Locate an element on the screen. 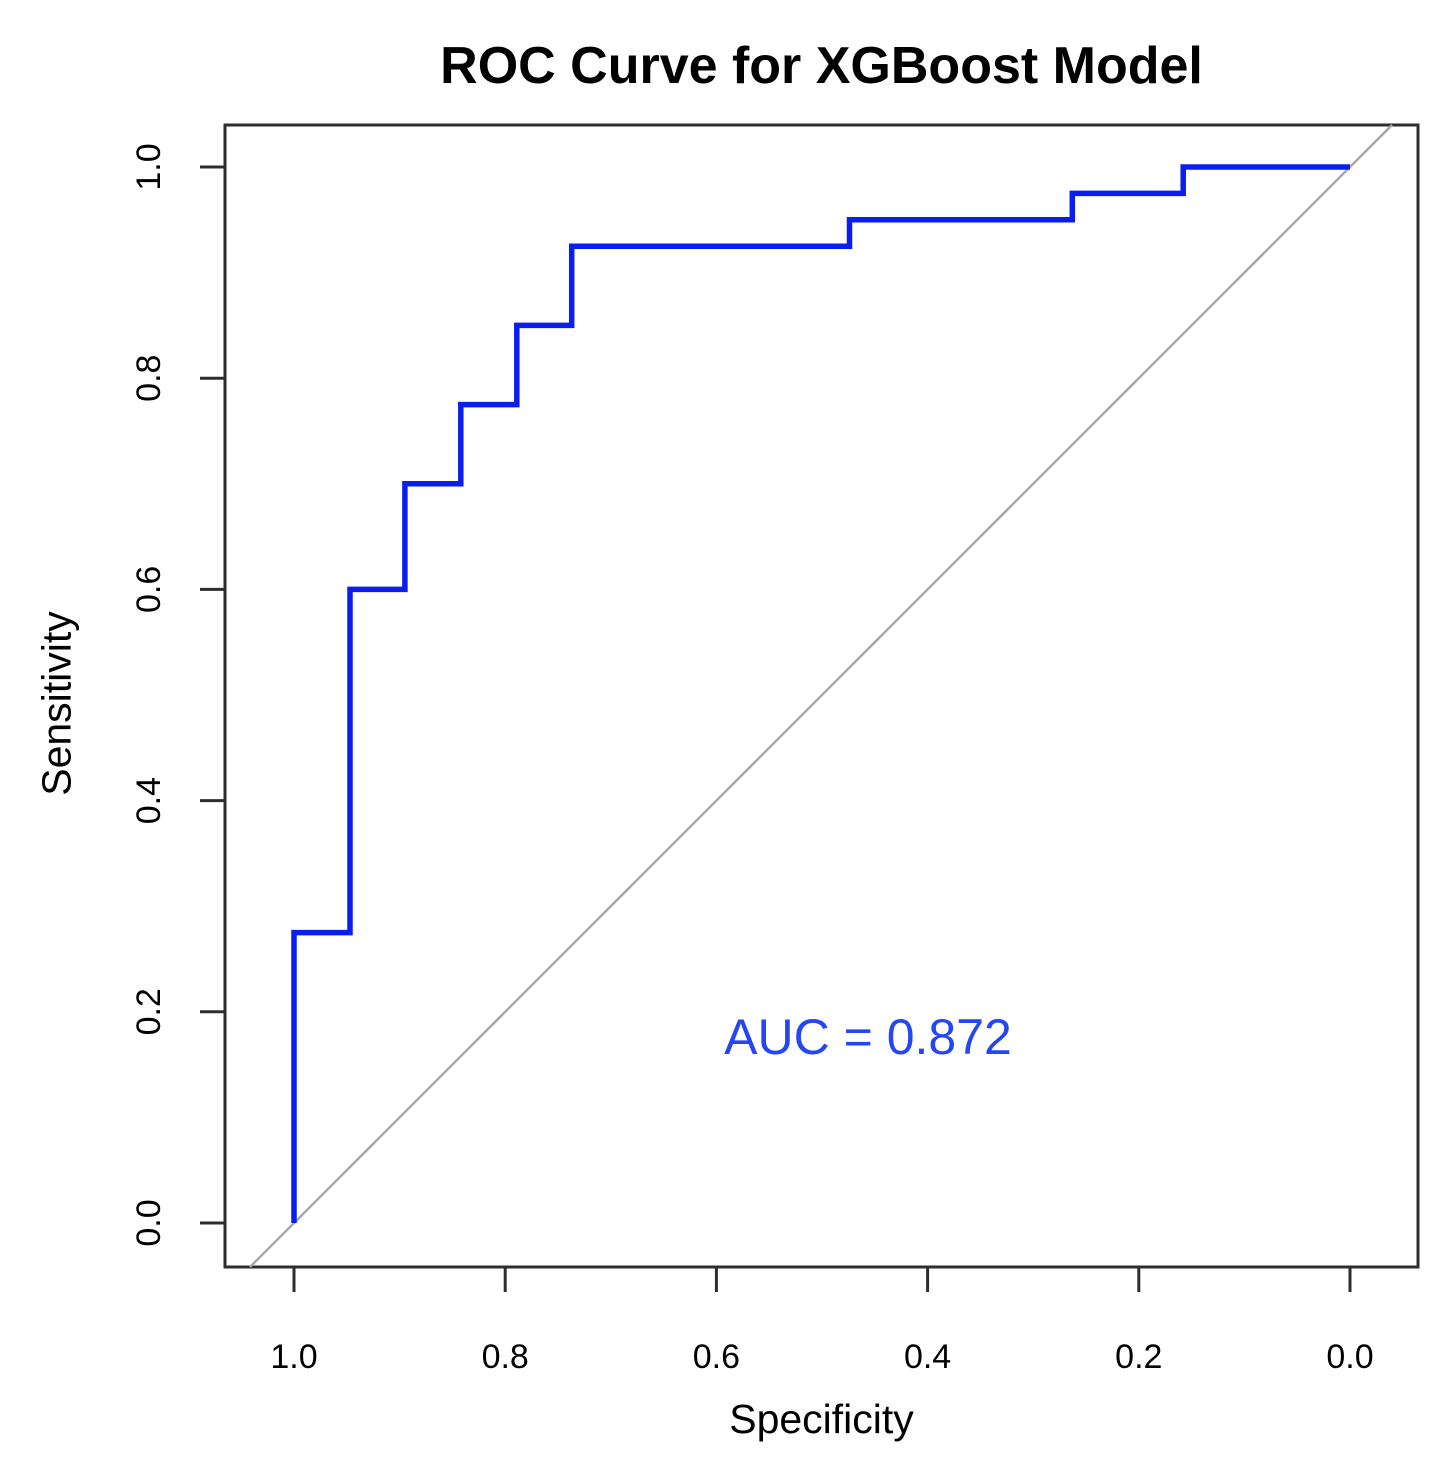  x-tick-label: 0.8 is located at coordinates (505, 1357).